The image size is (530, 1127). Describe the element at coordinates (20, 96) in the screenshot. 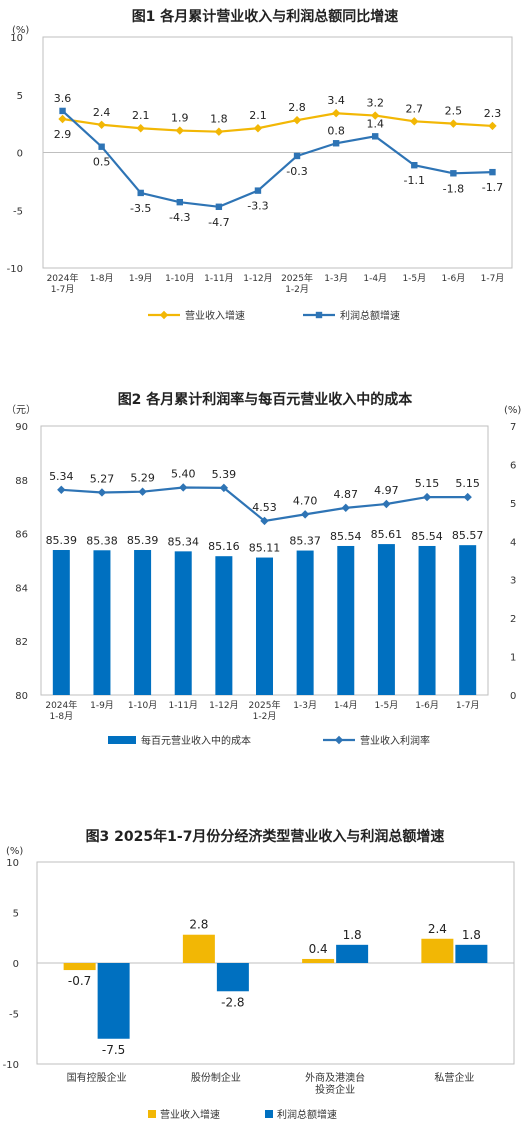

I see `y-tick-label: 5` at that location.